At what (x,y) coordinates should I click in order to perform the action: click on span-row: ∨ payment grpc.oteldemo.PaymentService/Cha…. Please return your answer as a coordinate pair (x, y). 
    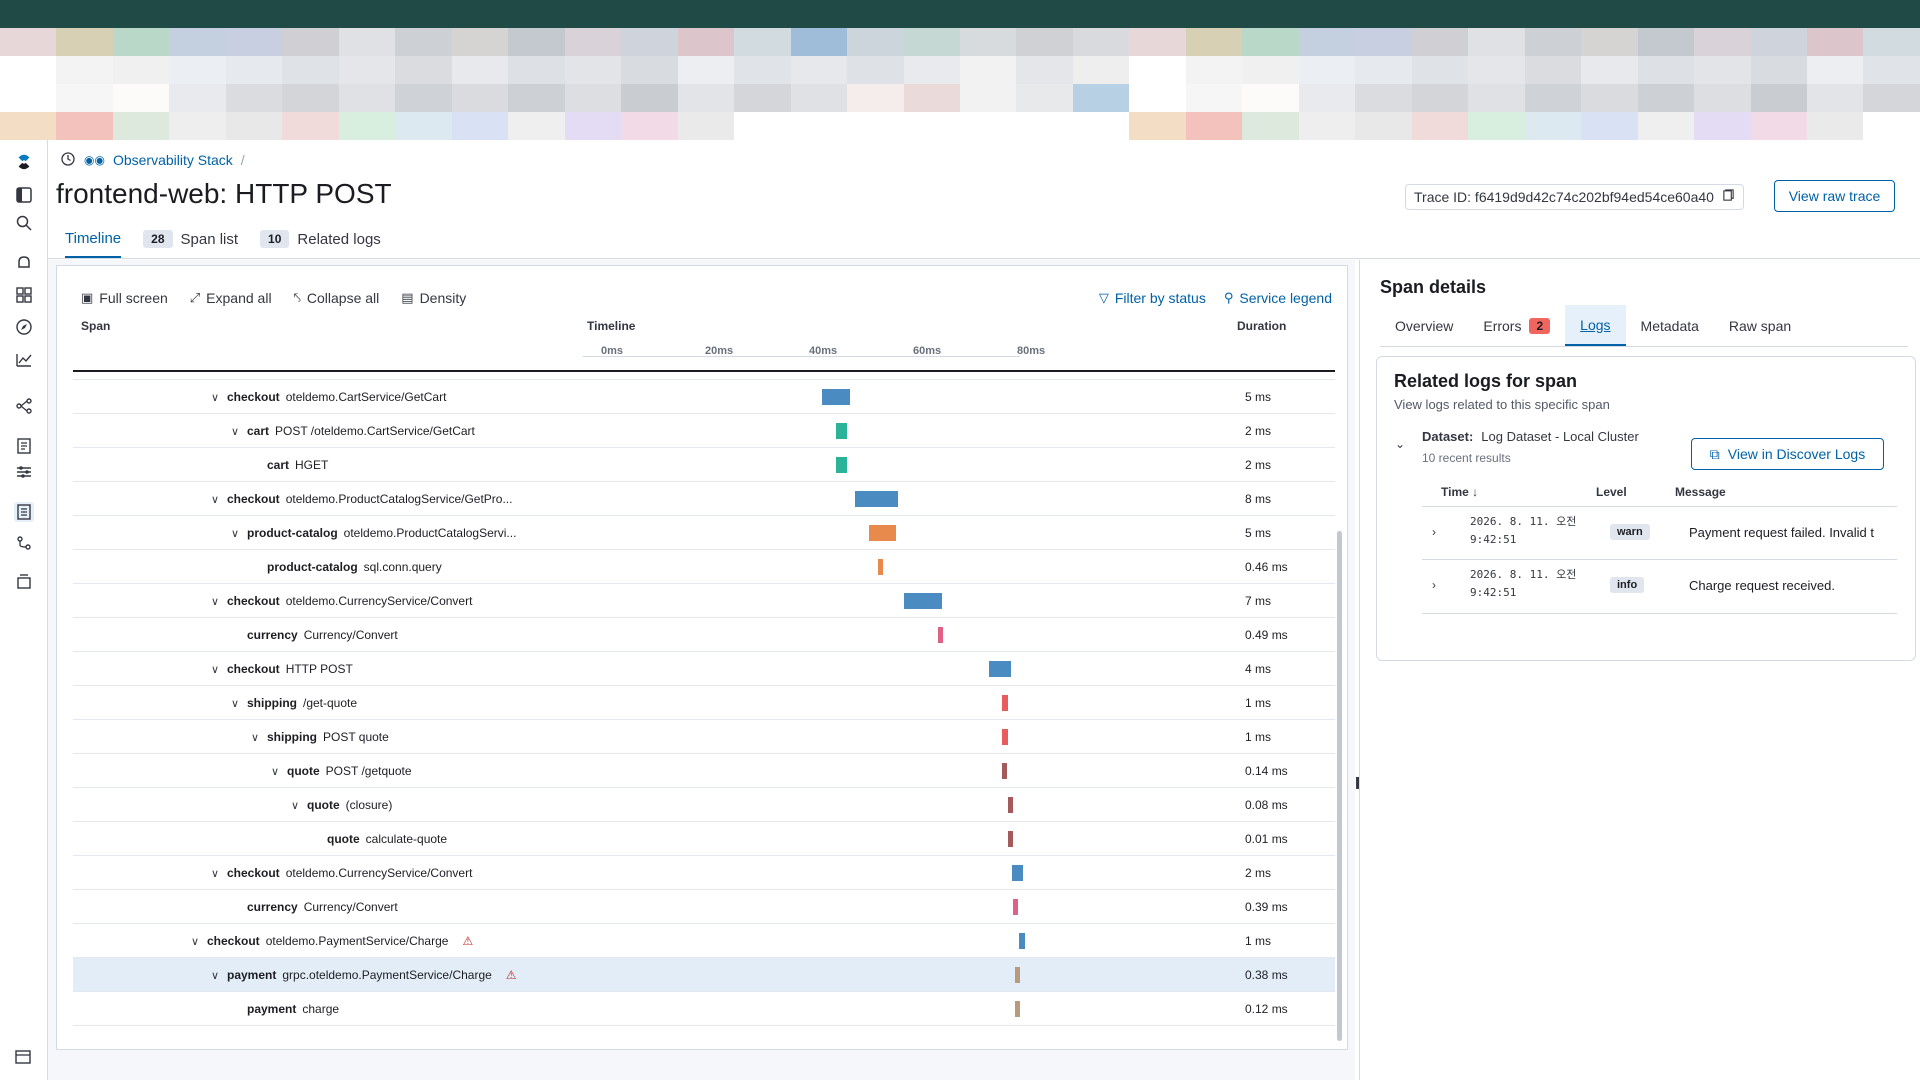
    Looking at the image, I should click on (704, 975).